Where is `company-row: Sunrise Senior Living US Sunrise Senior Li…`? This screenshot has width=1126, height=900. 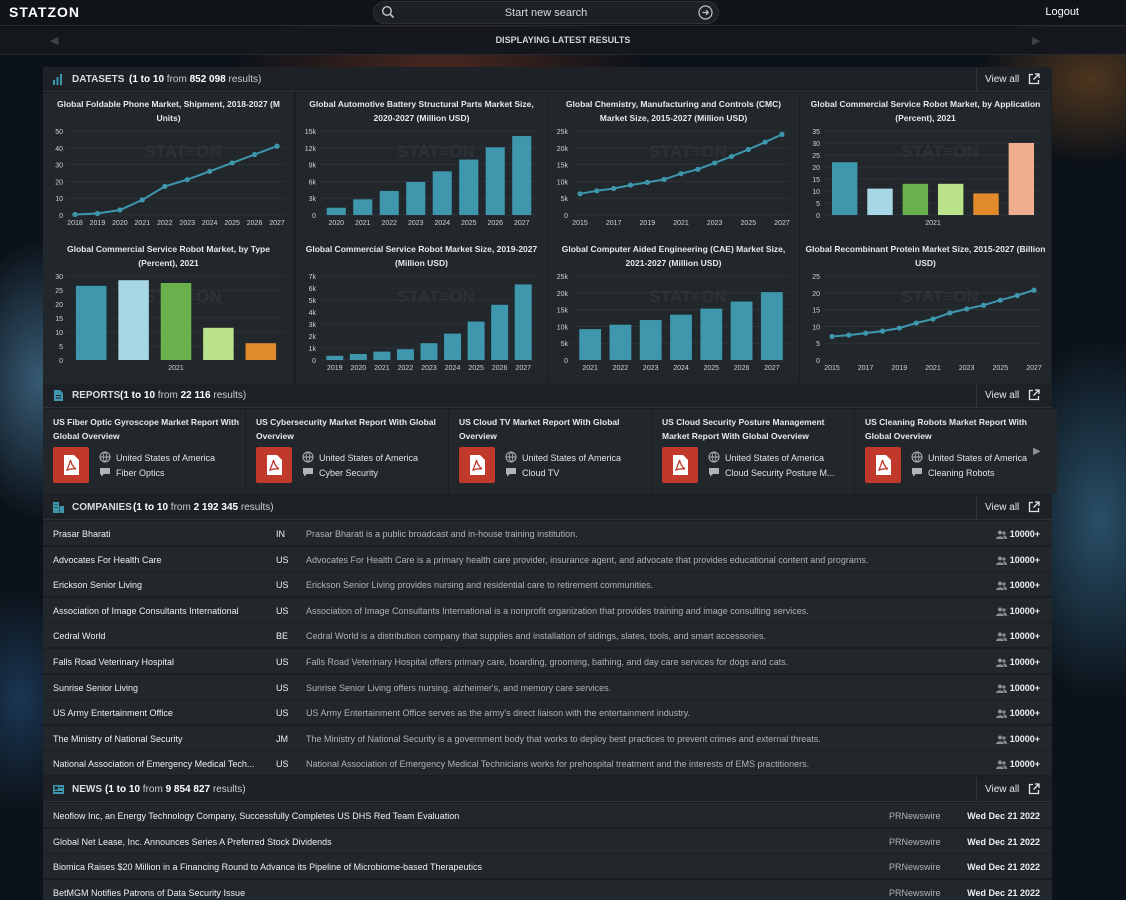
company-row: Sunrise Senior Living US Sunrise Senior Li… is located at coordinates (547, 687).